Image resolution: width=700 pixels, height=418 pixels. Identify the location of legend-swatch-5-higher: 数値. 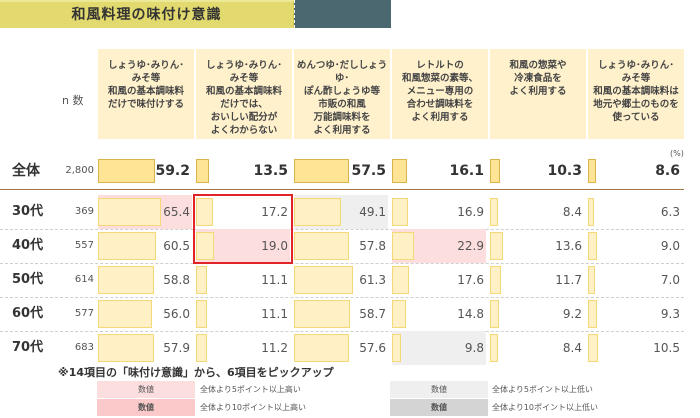
(146, 389).